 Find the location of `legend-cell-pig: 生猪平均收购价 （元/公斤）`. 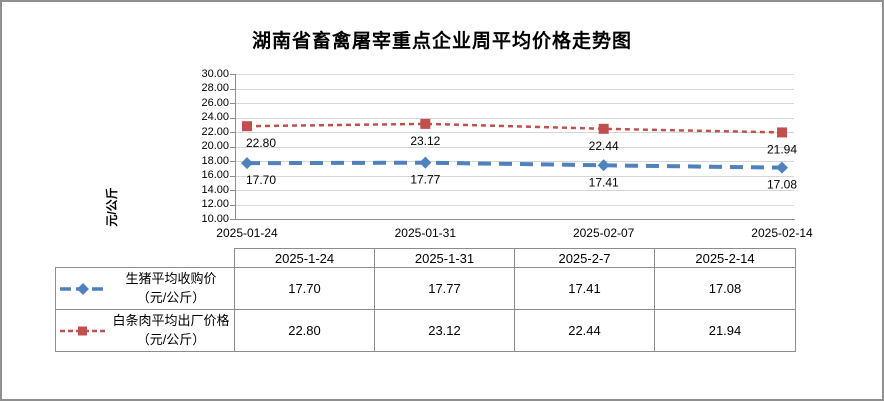

legend-cell-pig: 生猪平均收购价 （元/公斤） is located at coordinates (145, 288).